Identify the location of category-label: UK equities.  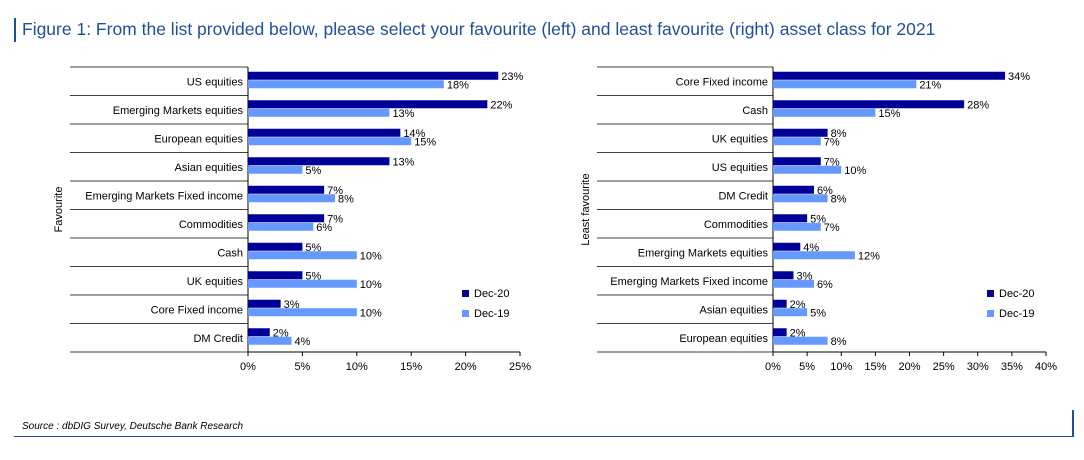
(215, 282).